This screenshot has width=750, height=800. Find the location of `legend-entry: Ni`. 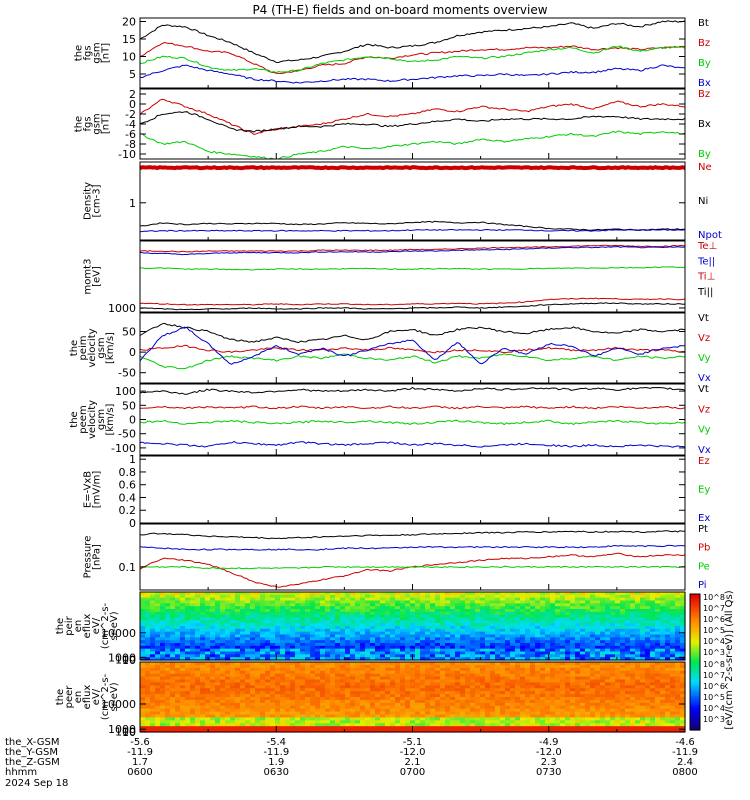

legend-entry: Ni is located at coordinates (703, 201).